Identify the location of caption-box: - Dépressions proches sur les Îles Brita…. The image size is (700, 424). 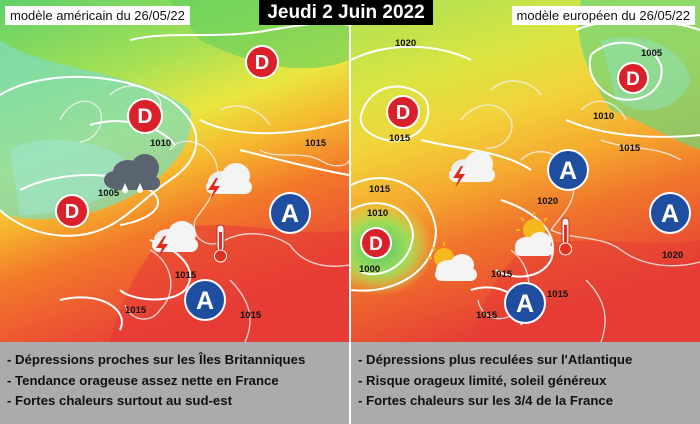
(174, 383).